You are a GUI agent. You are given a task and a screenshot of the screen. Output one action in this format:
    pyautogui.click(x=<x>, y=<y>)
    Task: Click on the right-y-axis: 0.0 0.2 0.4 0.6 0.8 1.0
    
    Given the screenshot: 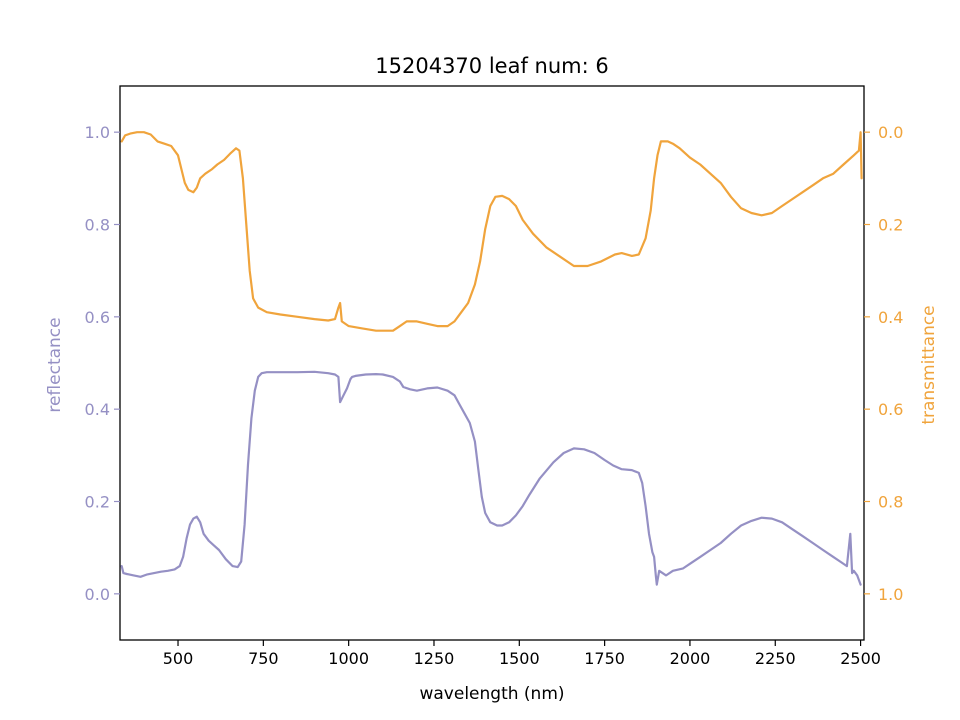 What is the action you would take?
    pyautogui.click(x=883, y=363)
    